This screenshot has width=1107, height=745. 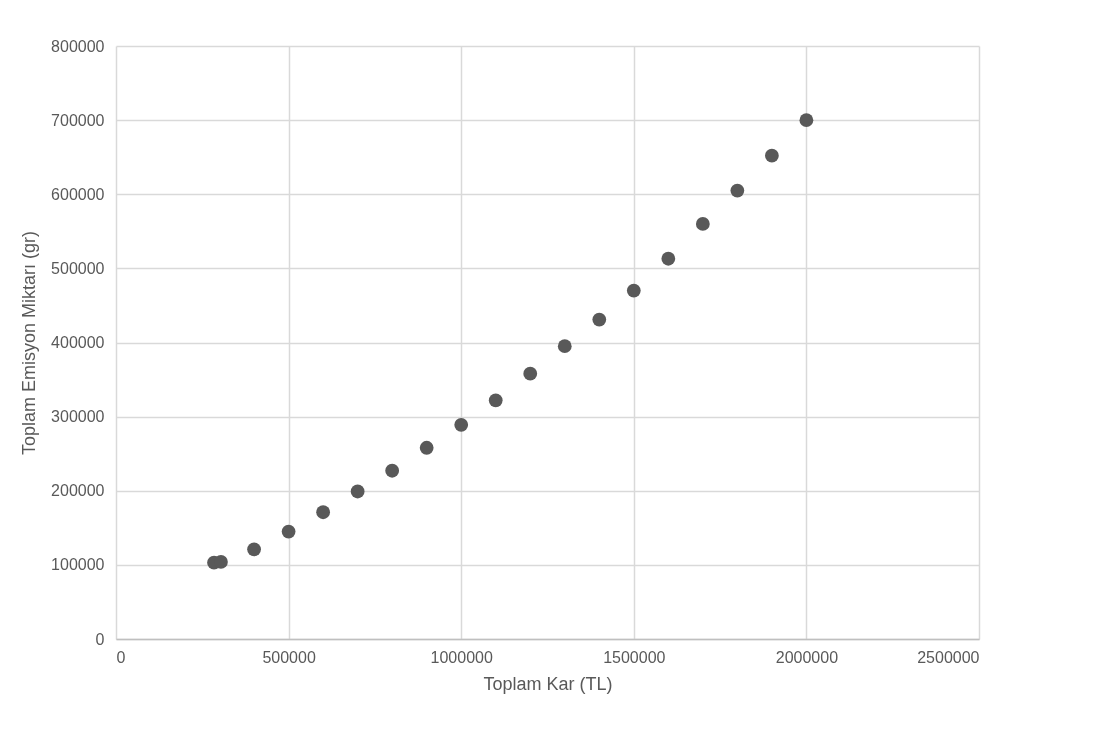 What do you see at coordinates (78, 491) in the screenshot?
I see `y-tick-label: 200000` at bounding box center [78, 491].